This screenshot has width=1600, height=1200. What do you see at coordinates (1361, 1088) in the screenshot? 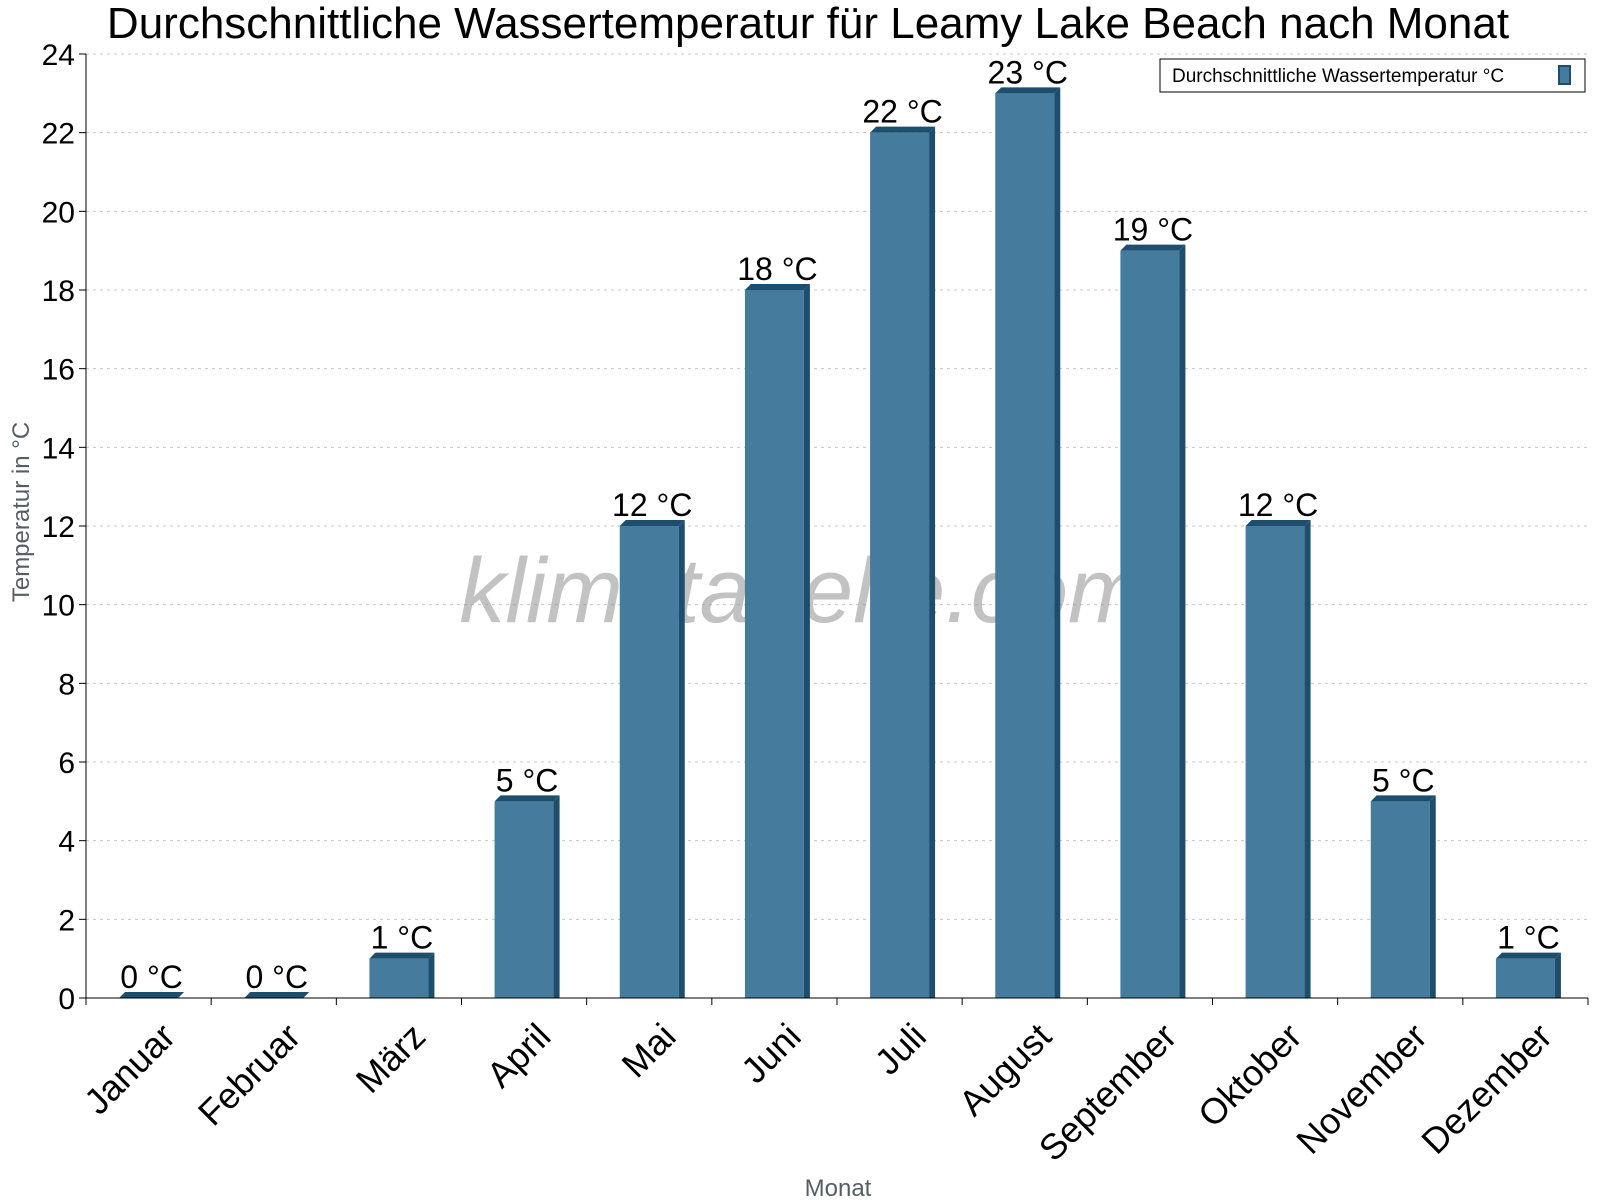
I see `x-tick-label: November` at bounding box center [1361, 1088].